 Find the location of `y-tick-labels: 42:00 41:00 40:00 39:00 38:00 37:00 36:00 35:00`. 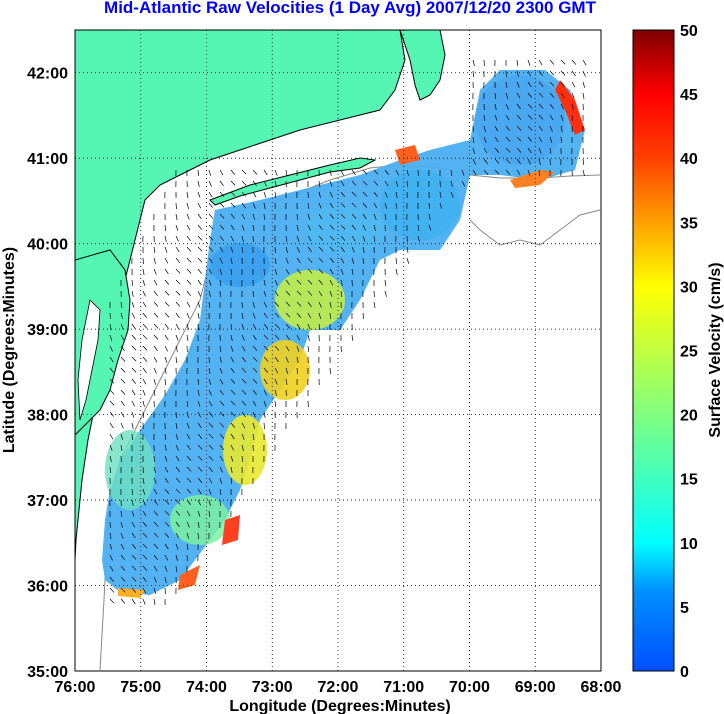

y-tick-labels: 42:00 41:00 40:00 39:00 38:00 37:00 36:00 35:00 is located at coordinates (47, 373).